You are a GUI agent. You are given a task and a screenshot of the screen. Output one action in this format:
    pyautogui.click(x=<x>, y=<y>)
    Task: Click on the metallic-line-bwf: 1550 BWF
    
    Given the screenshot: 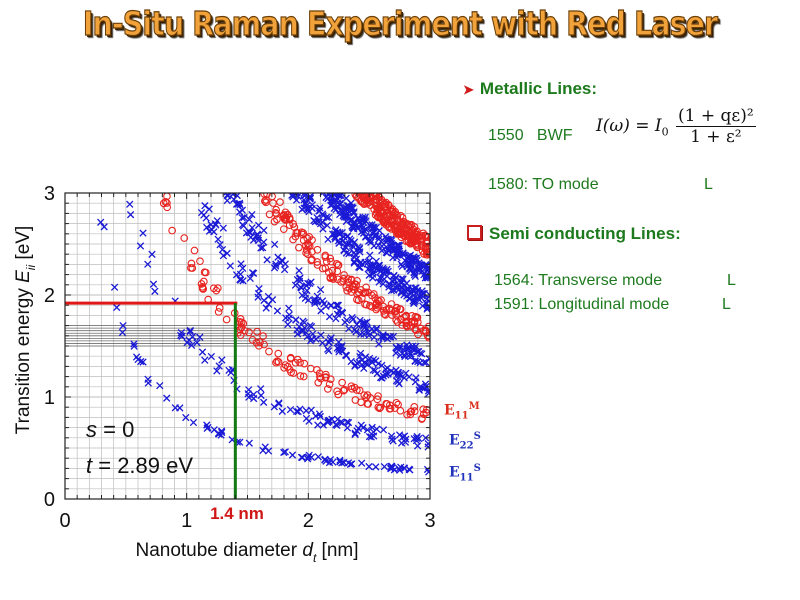 What is the action you would take?
    pyautogui.click(x=530, y=135)
    